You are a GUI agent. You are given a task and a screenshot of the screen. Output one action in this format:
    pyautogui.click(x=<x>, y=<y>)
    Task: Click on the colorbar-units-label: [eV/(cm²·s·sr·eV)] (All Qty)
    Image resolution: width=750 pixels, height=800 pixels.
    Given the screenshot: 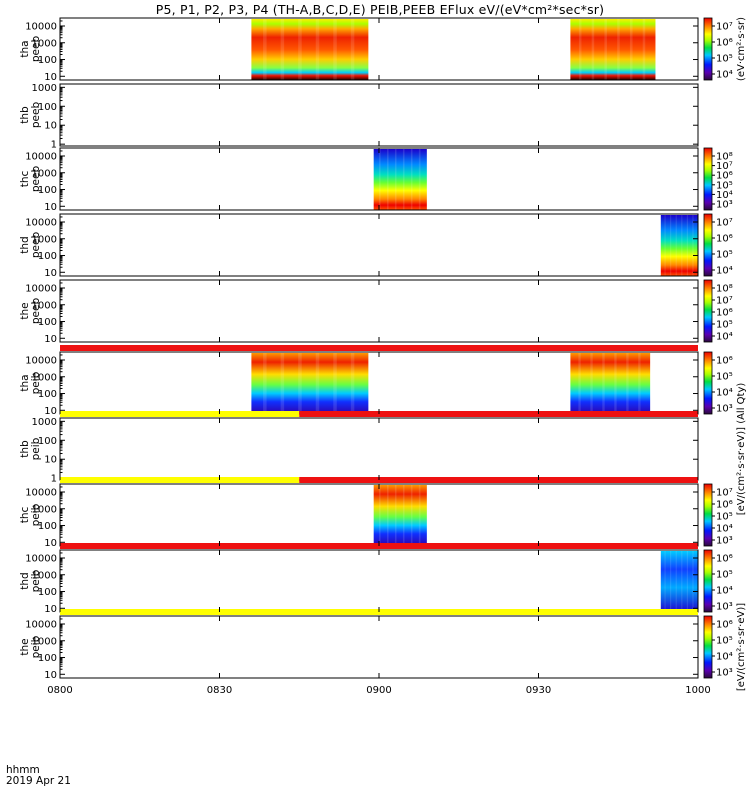 What is the action you would take?
    pyautogui.click(x=741, y=449)
    